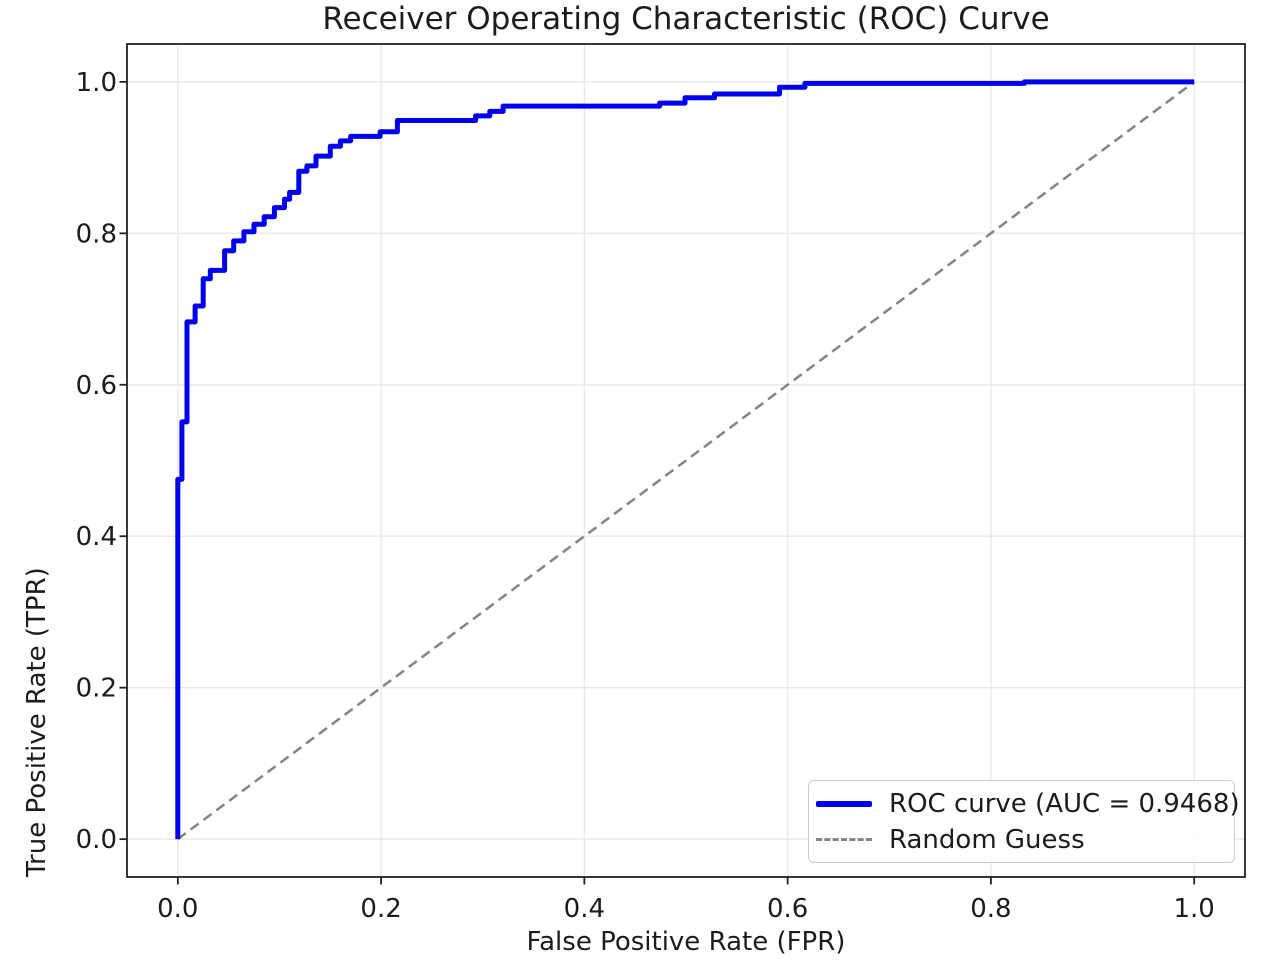  I want to click on x-tick-label: 0.8, so click(990, 909).